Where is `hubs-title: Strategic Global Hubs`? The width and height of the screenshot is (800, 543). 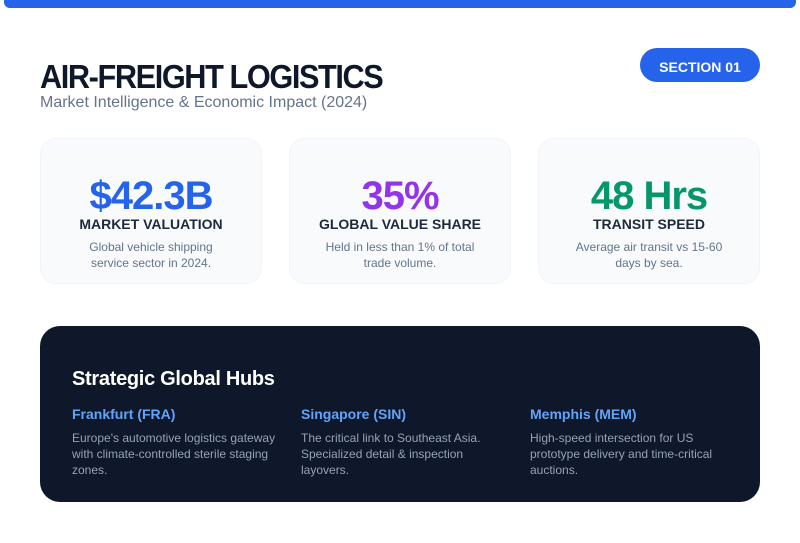
hubs-title: Strategic Global Hubs is located at coordinates (173, 379).